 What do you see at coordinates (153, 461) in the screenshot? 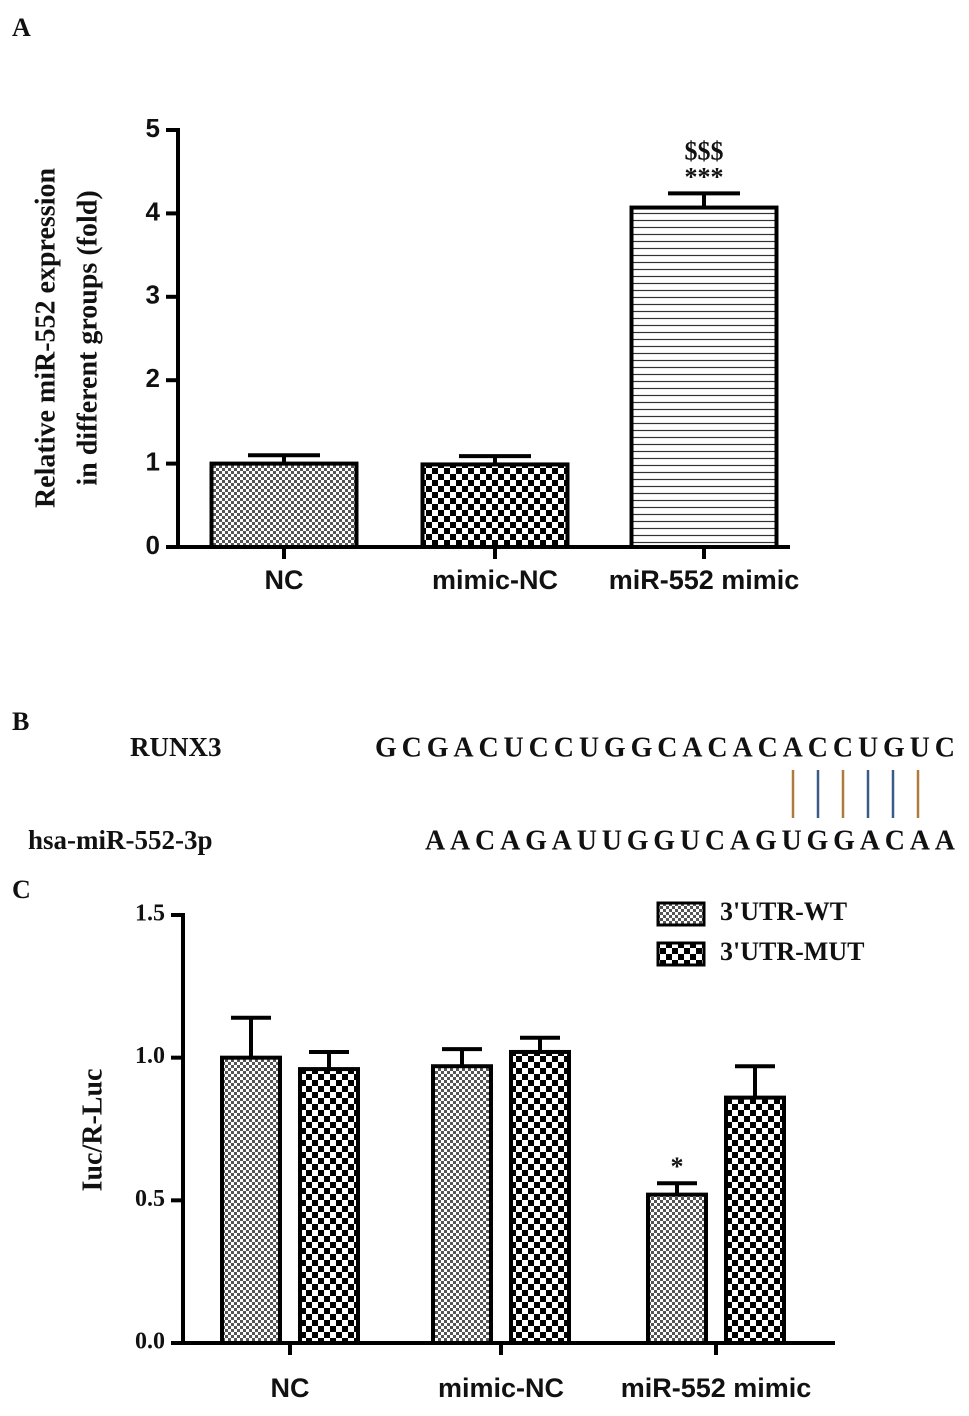
I see `y-tick-label: 1` at bounding box center [153, 461].